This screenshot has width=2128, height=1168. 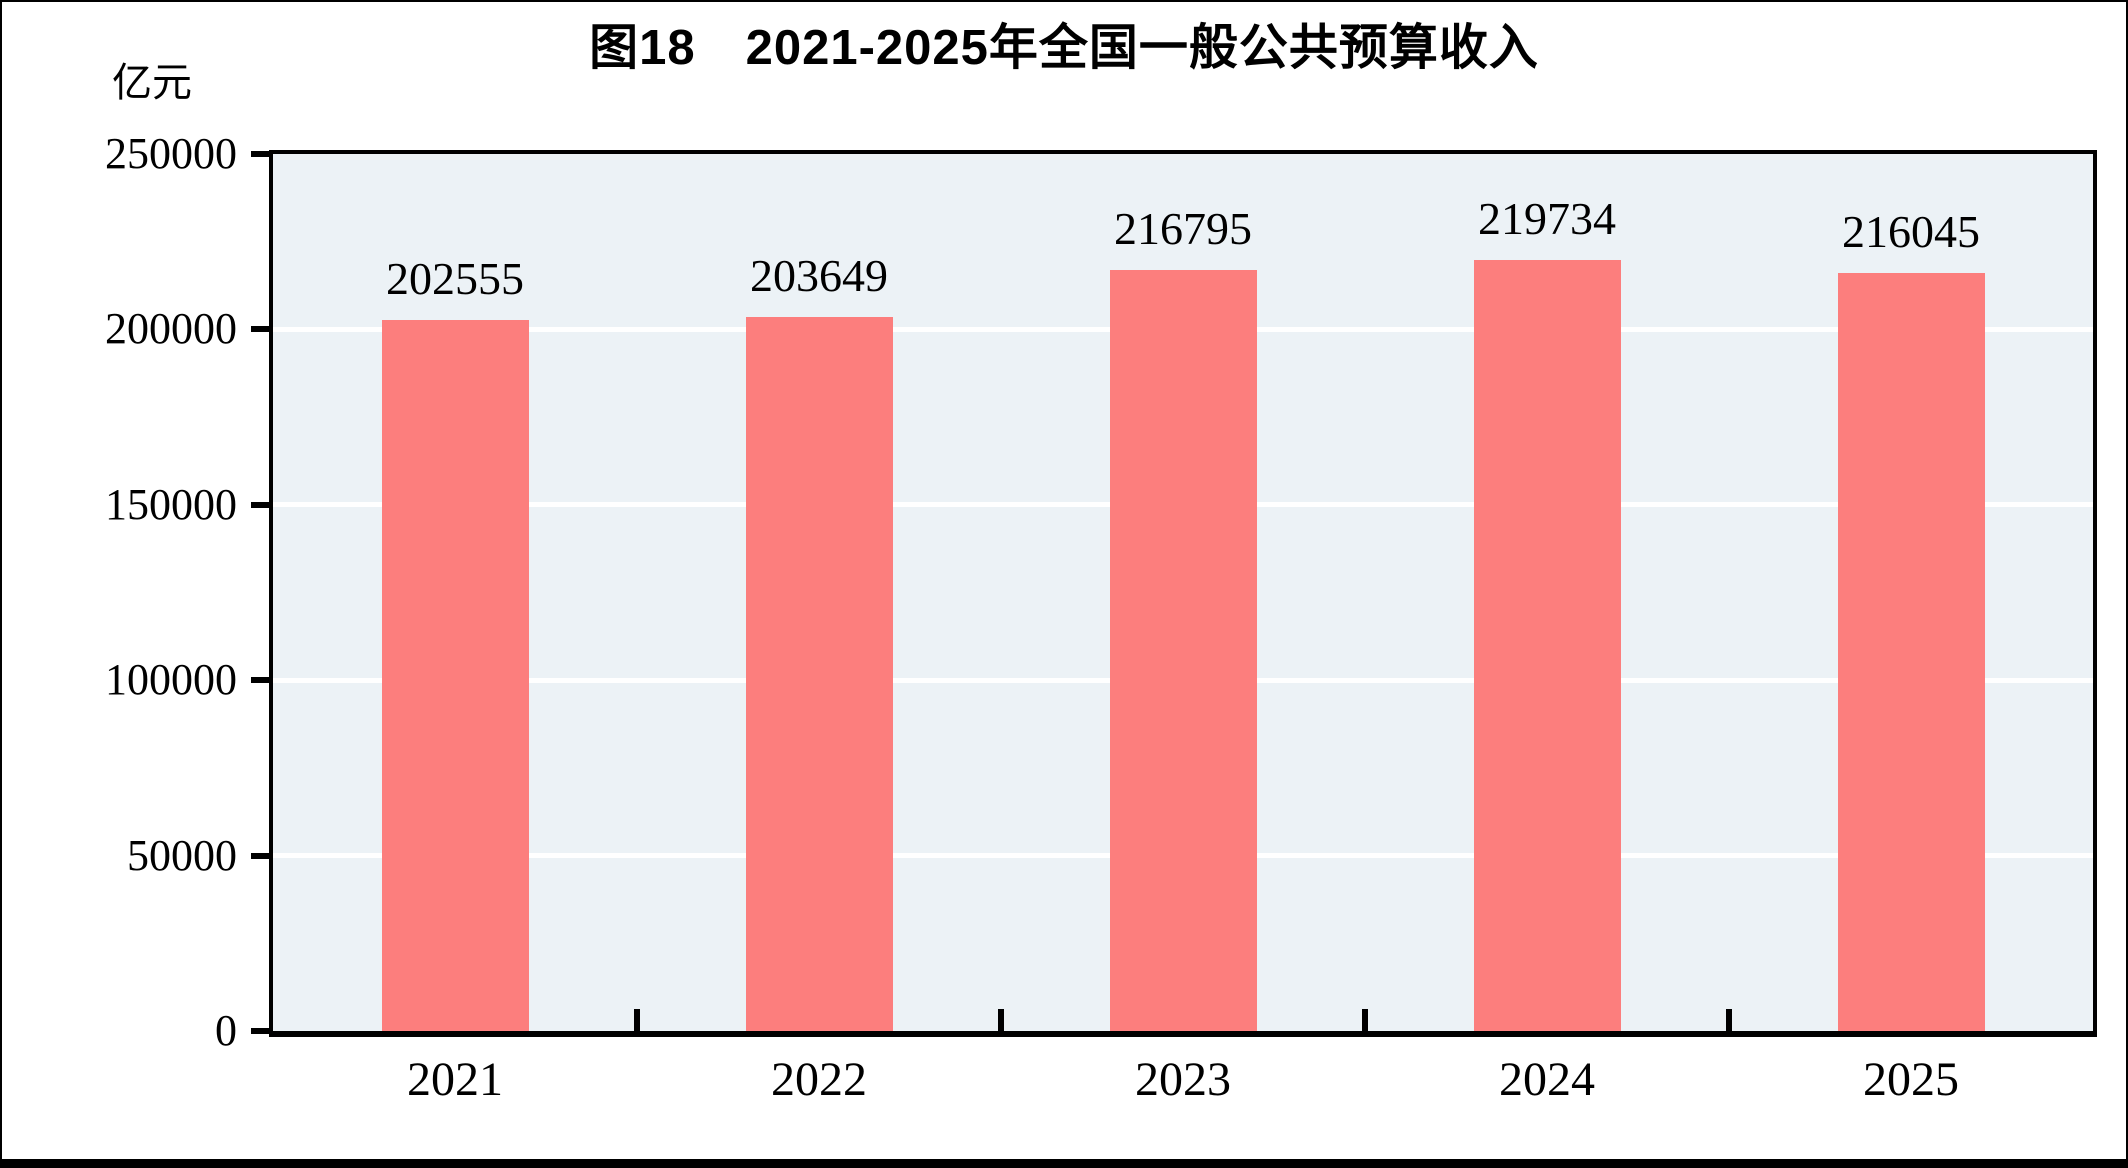 I want to click on chart-title: 图18 2021-2025年全国一般公共预算收入, so click(x=1064, y=48).